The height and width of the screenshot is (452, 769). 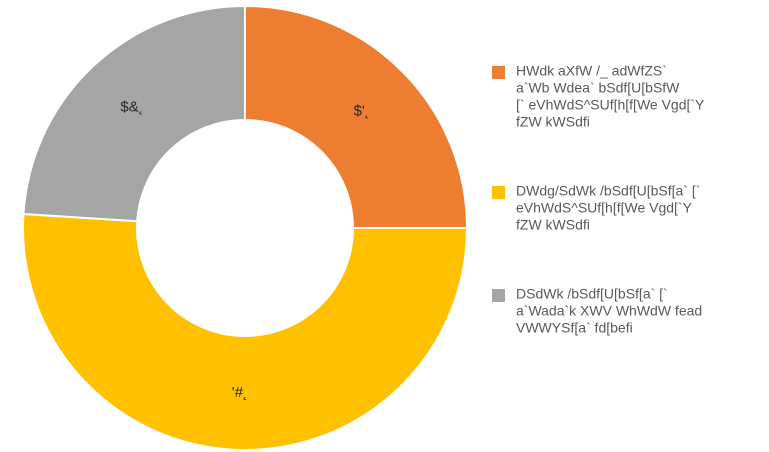 What do you see at coordinates (362, 110) in the screenshot?
I see `data-label: $'˛` at bounding box center [362, 110].